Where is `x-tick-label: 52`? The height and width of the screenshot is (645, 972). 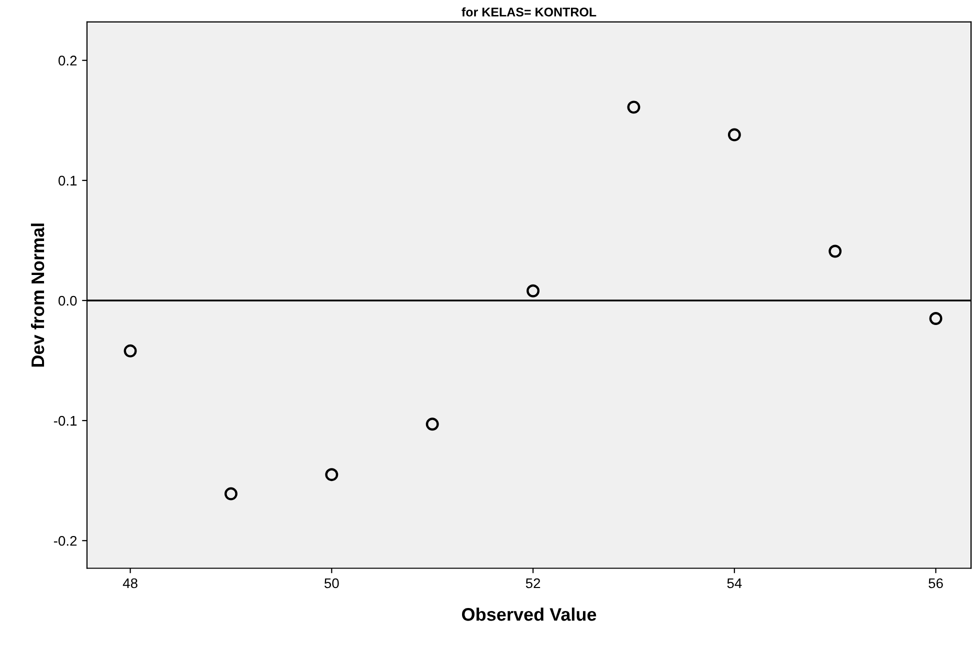
x-tick-label: 52 is located at coordinates (533, 583).